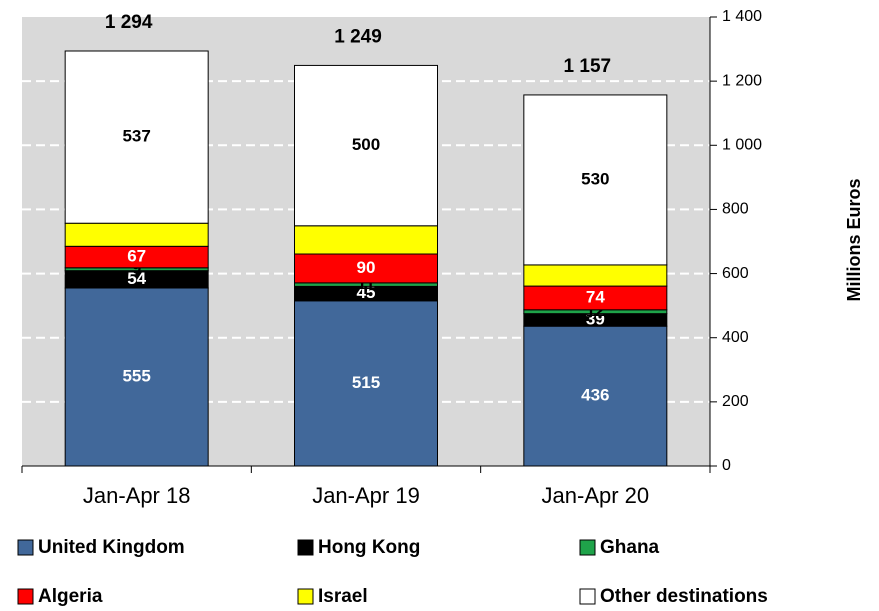 Image resolution: width=879 pixels, height=611 pixels. Describe the element at coordinates (684, 596) in the screenshot. I see `legend-label: Other destinations` at that location.